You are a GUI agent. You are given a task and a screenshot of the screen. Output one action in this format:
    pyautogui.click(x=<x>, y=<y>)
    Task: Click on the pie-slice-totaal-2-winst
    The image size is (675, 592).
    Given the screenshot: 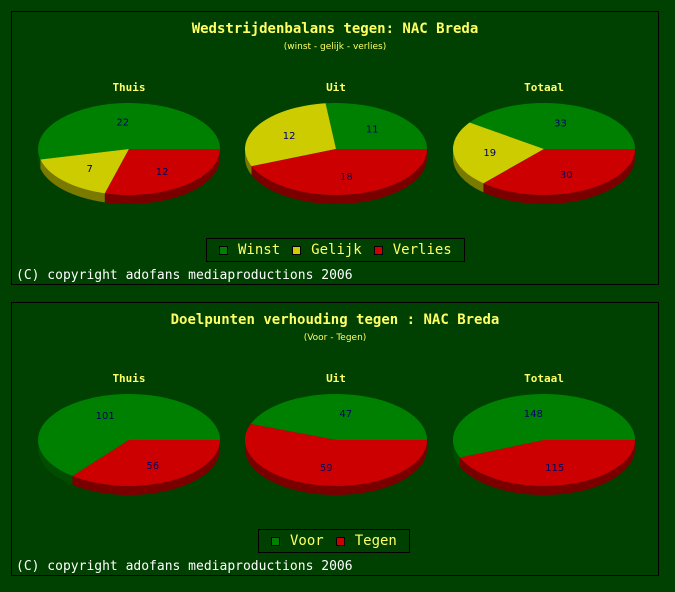 What is the action you would take?
    pyautogui.click(x=552, y=125)
    